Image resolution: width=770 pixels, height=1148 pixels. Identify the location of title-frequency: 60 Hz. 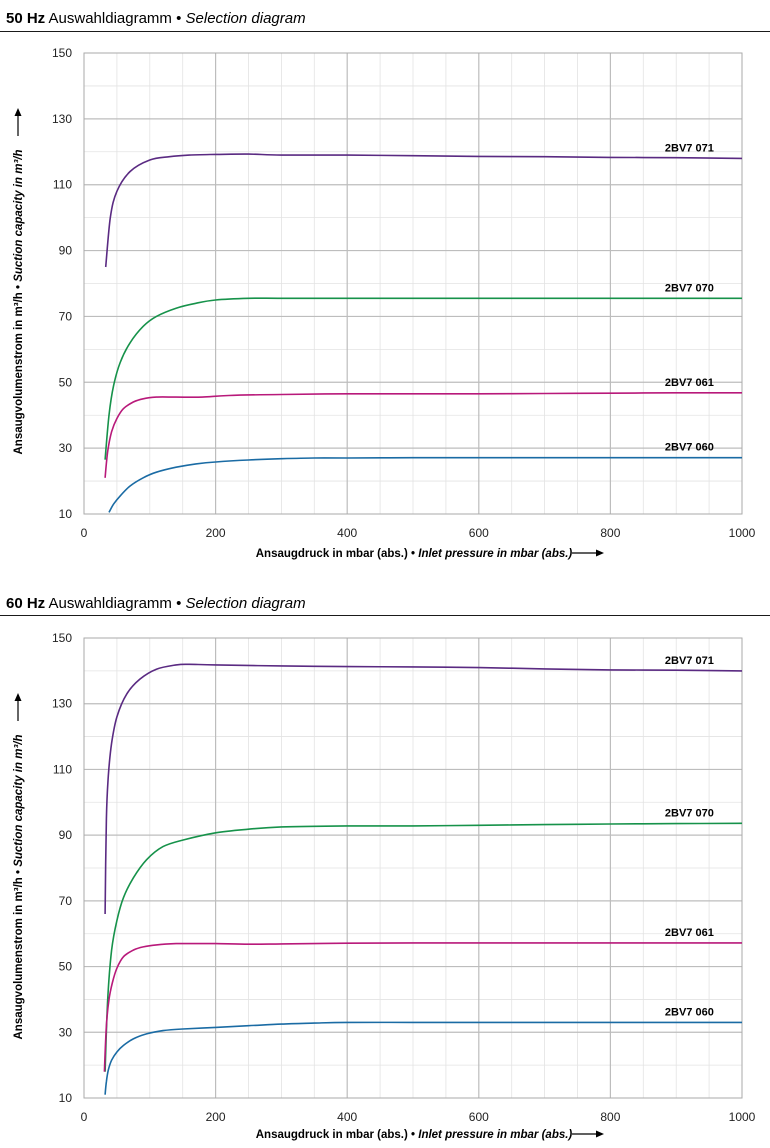
(26, 603).